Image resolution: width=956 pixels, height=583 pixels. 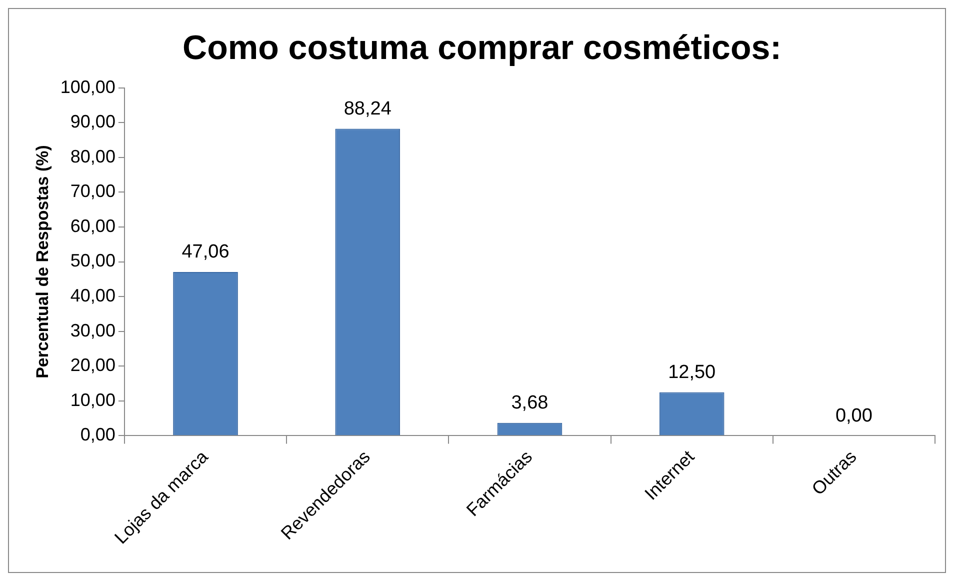 What do you see at coordinates (93, 330) in the screenshot?
I see `y-tick-label: 30,00` at bounding box center [93, 330].